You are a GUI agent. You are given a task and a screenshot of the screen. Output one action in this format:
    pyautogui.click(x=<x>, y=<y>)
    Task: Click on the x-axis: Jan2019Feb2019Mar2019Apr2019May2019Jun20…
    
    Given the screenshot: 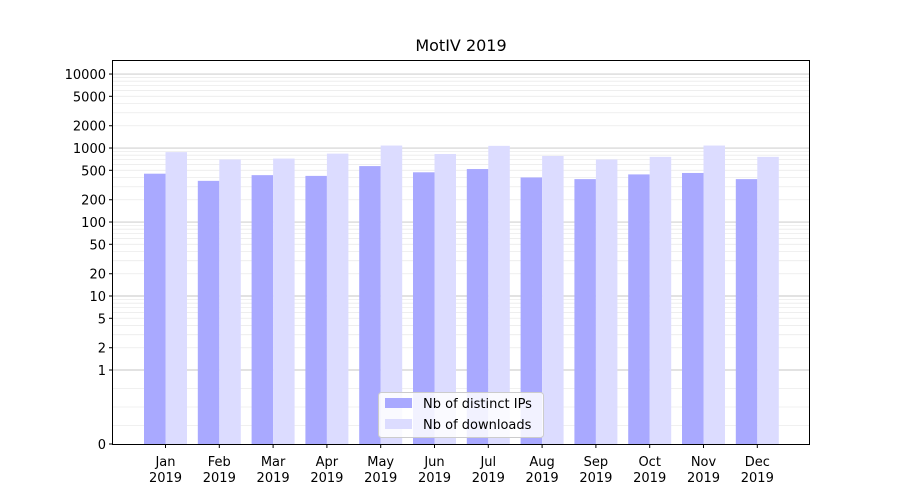 What is the action you would take?
    pyautogui.click(x=461, y=465)
    